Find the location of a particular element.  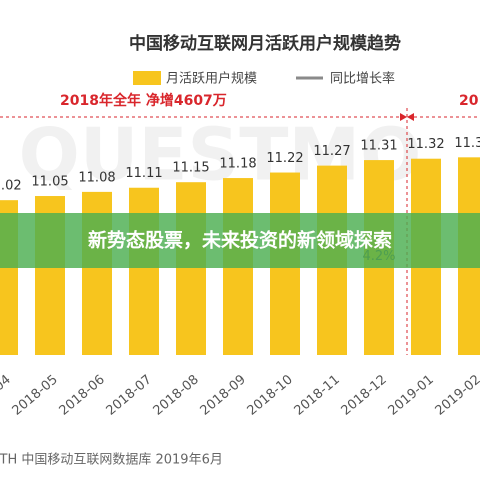

banner is located at coordinates (240, 240).